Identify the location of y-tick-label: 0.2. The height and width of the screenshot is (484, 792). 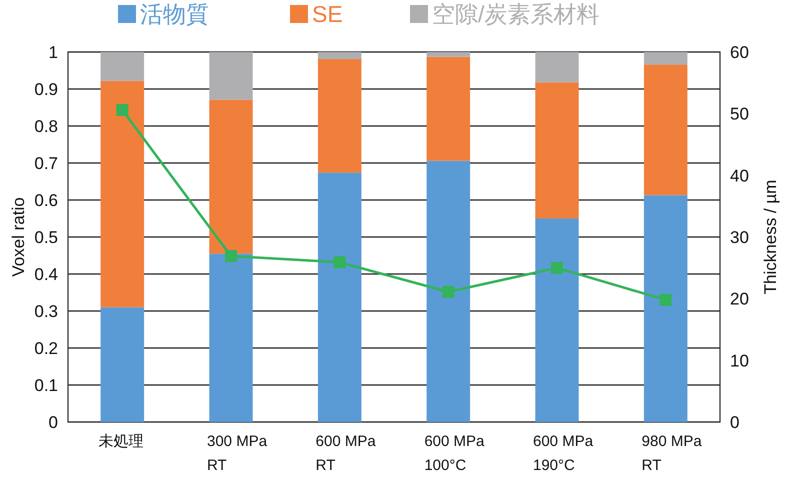
(46, 348).